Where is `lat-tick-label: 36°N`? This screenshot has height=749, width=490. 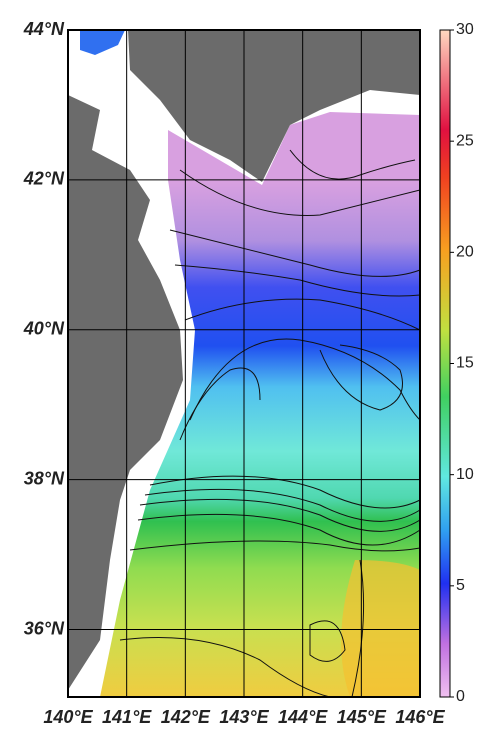
lat-tick-label: 36°N is located at coordinates (44, 628).